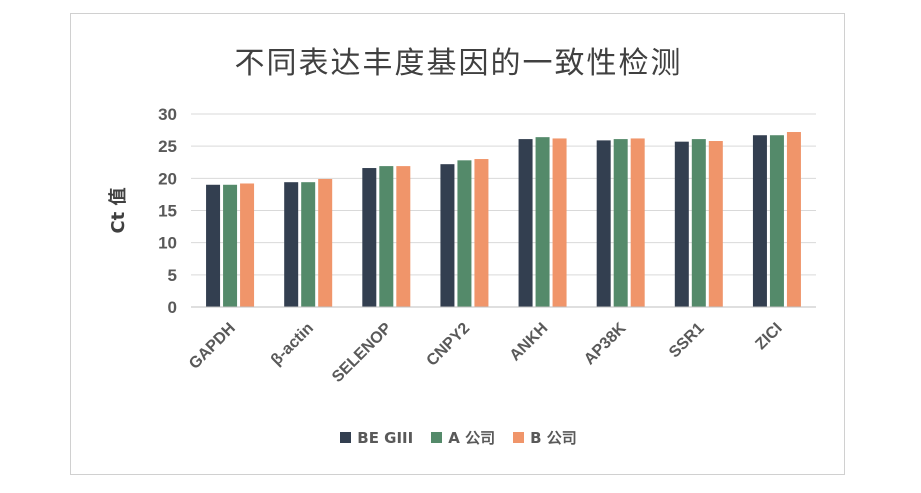  I want to click on y-tick-label: 30, so click(167, 114).